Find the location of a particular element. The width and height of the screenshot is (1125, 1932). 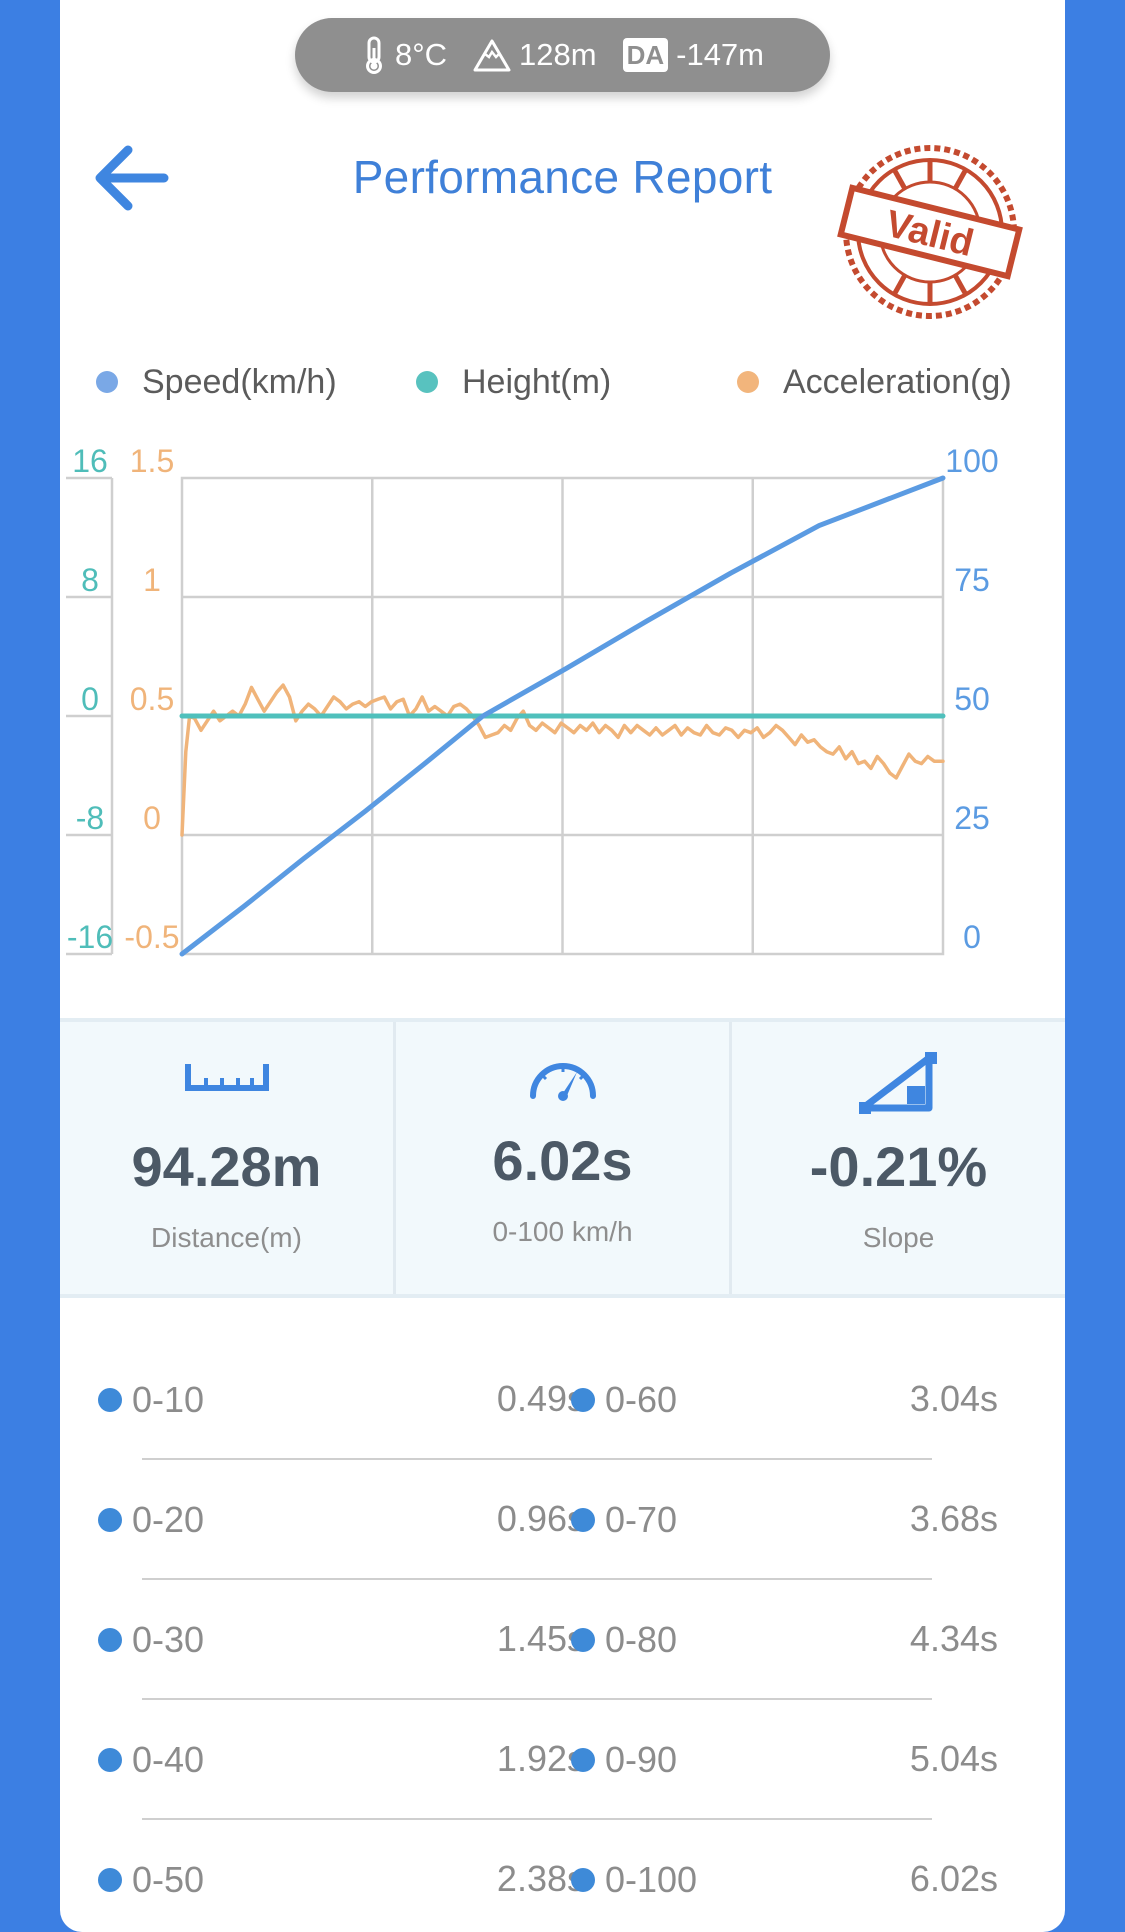

acceleration-tick-label: -0.5 is located at coordinates (151, 937).